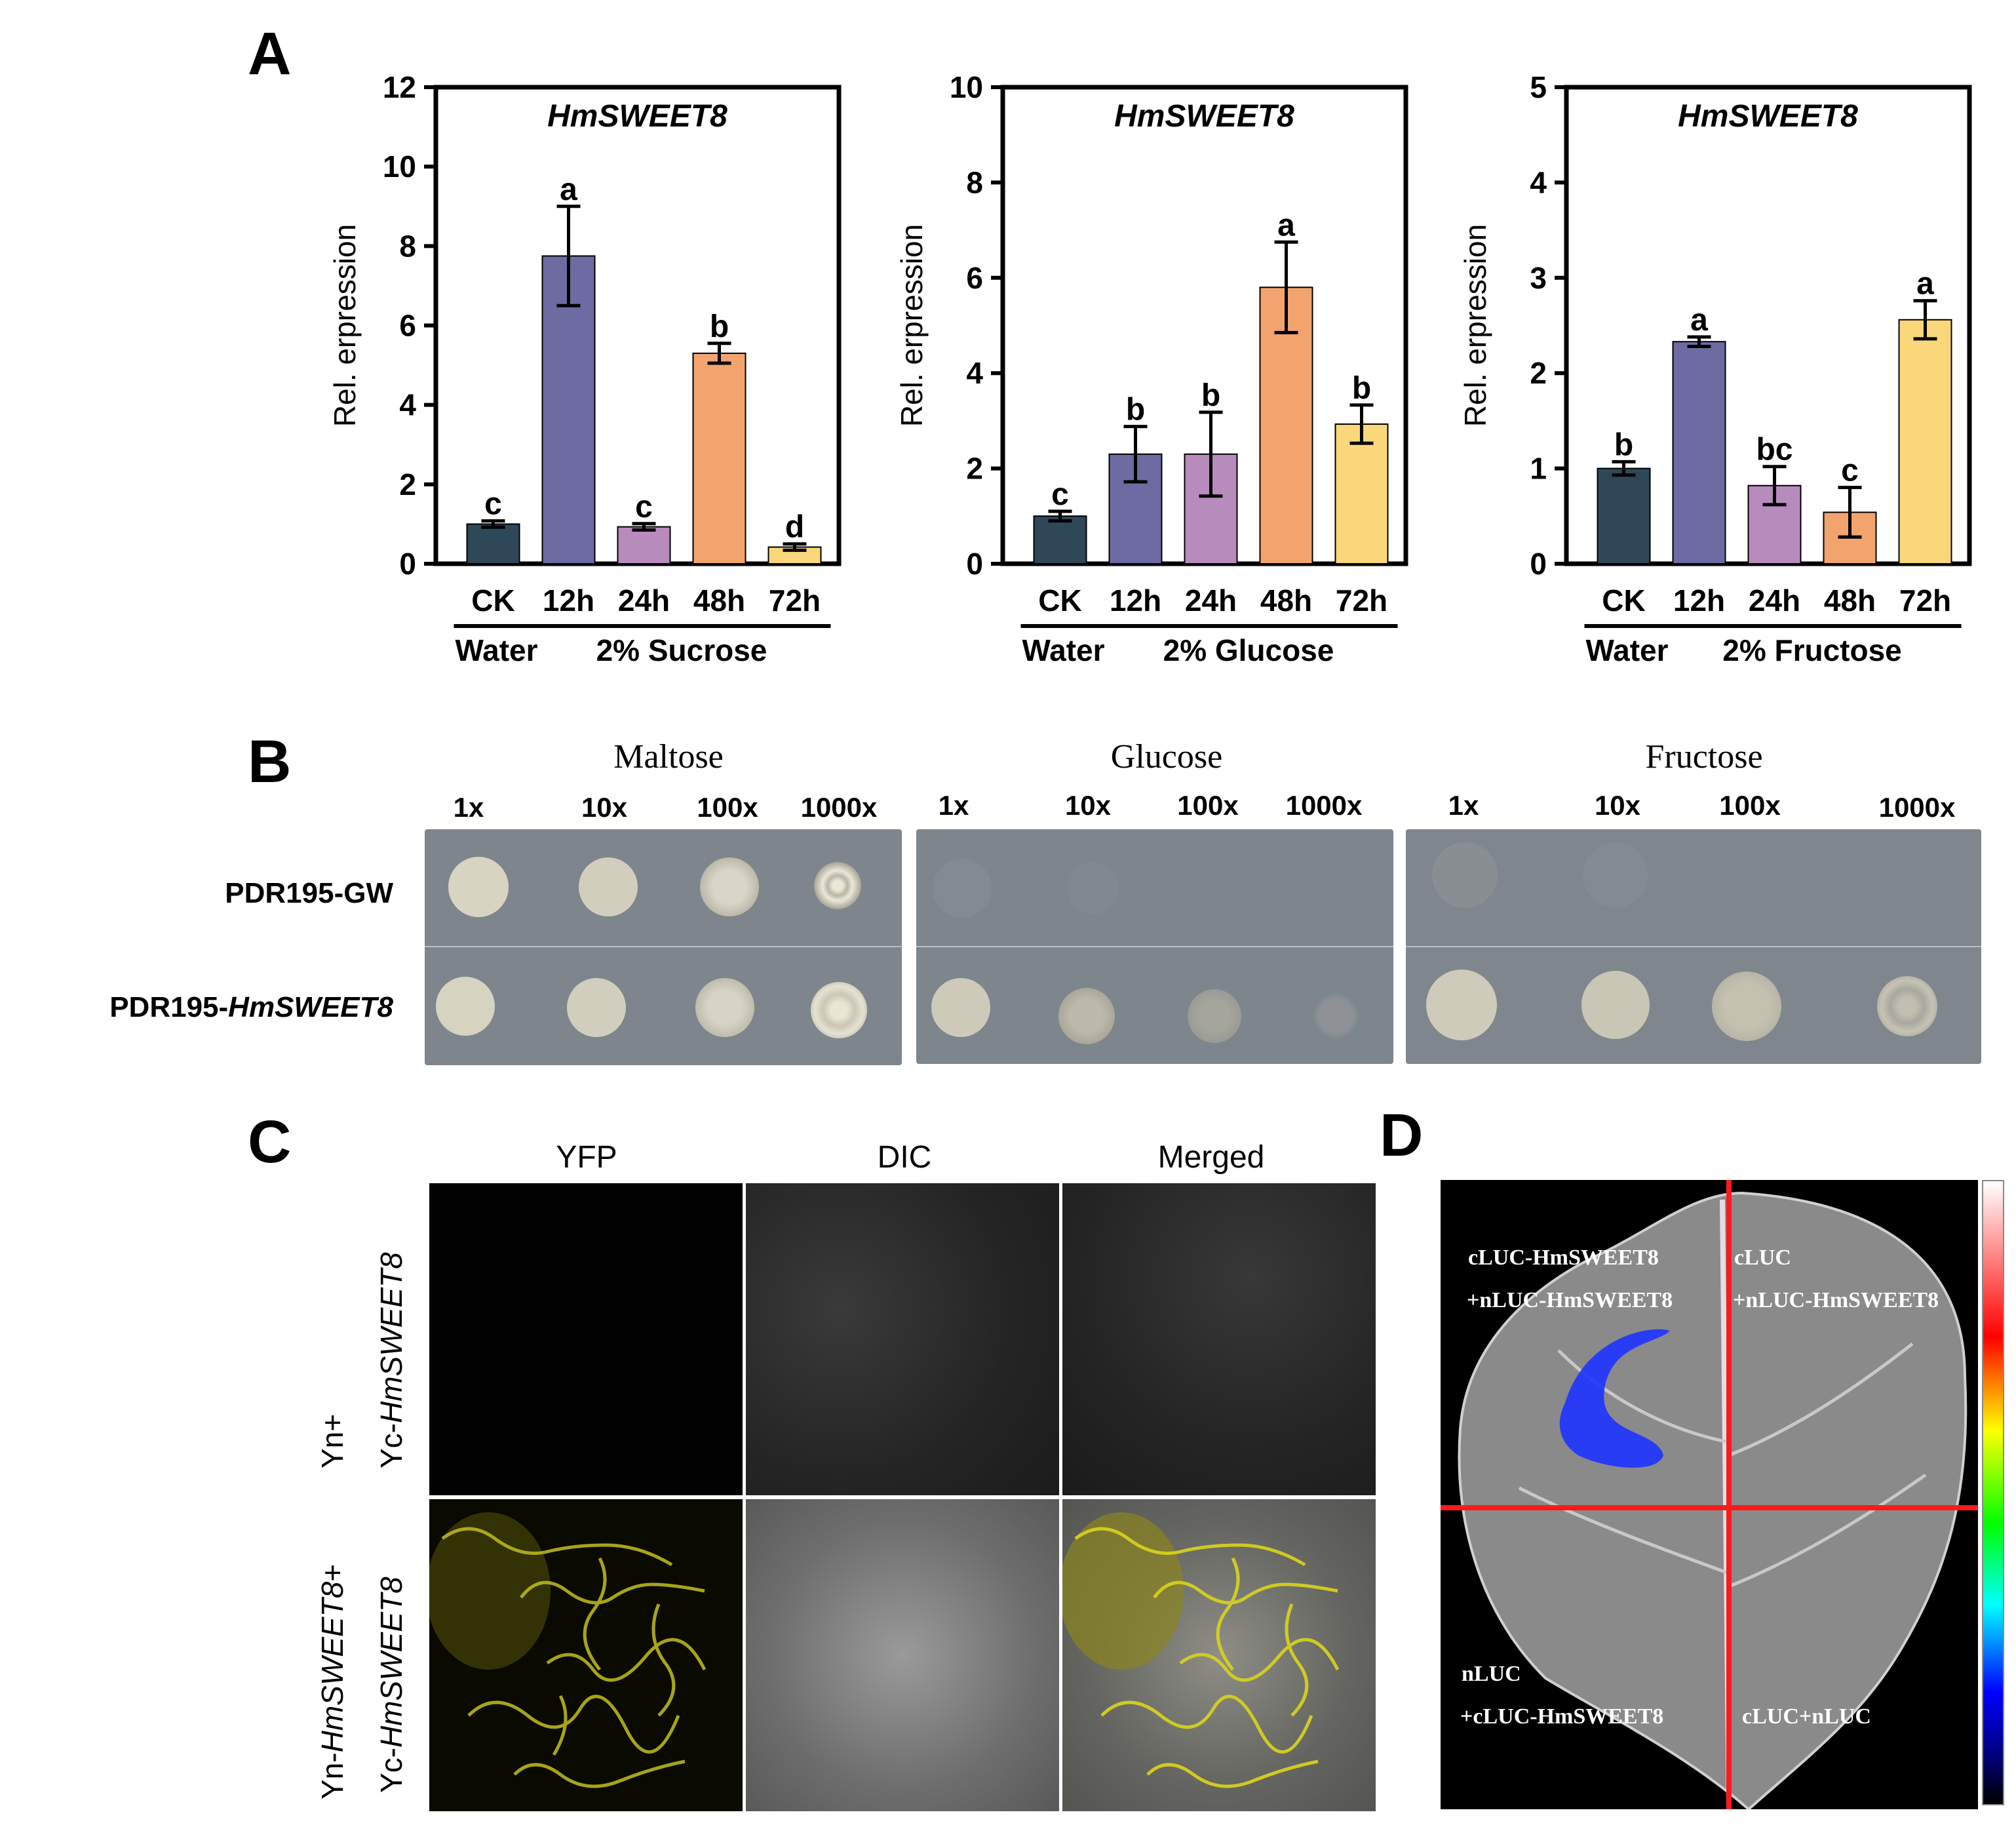 The width and height of the screenshot is (2016, 1825). What do you see at coordinates (1563, 1258) in the screenshot?
I see `label-cluc-hmsweet8: cLUC-HmSWEET8` at bounding box center [1563, 1258].